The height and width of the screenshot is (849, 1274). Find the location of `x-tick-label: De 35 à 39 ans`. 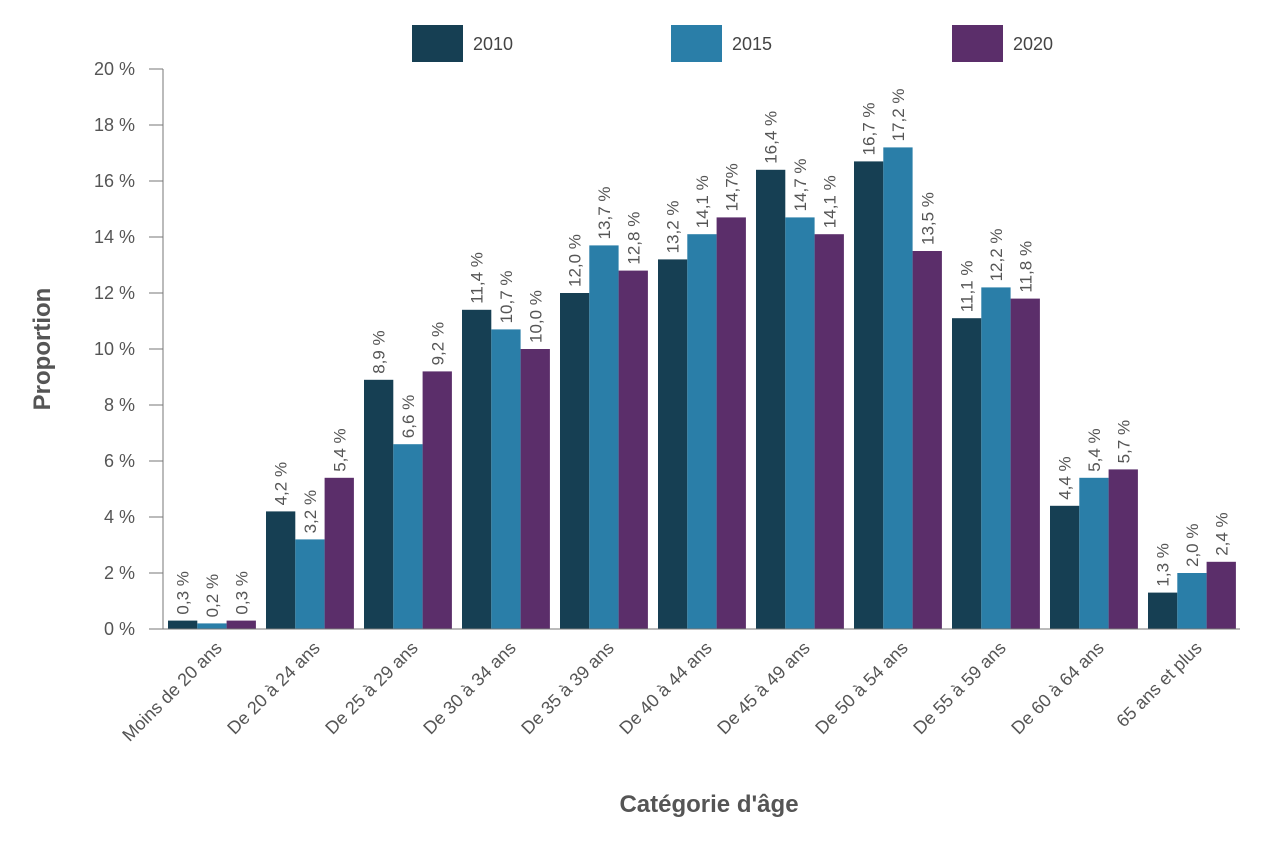

x-tick-label: De 35 à 39 ans is located at coordinates (567, 688).